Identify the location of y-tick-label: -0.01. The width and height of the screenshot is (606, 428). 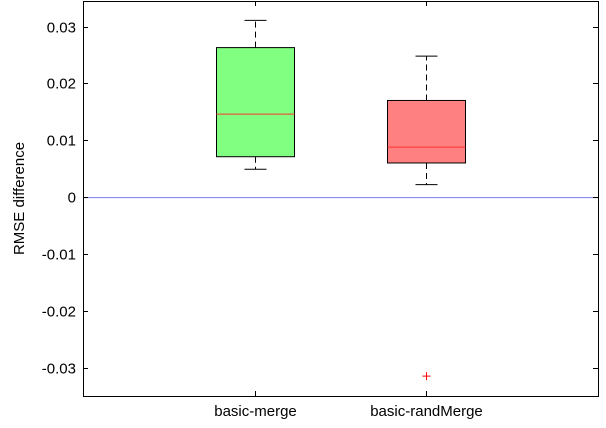
(59, 255).